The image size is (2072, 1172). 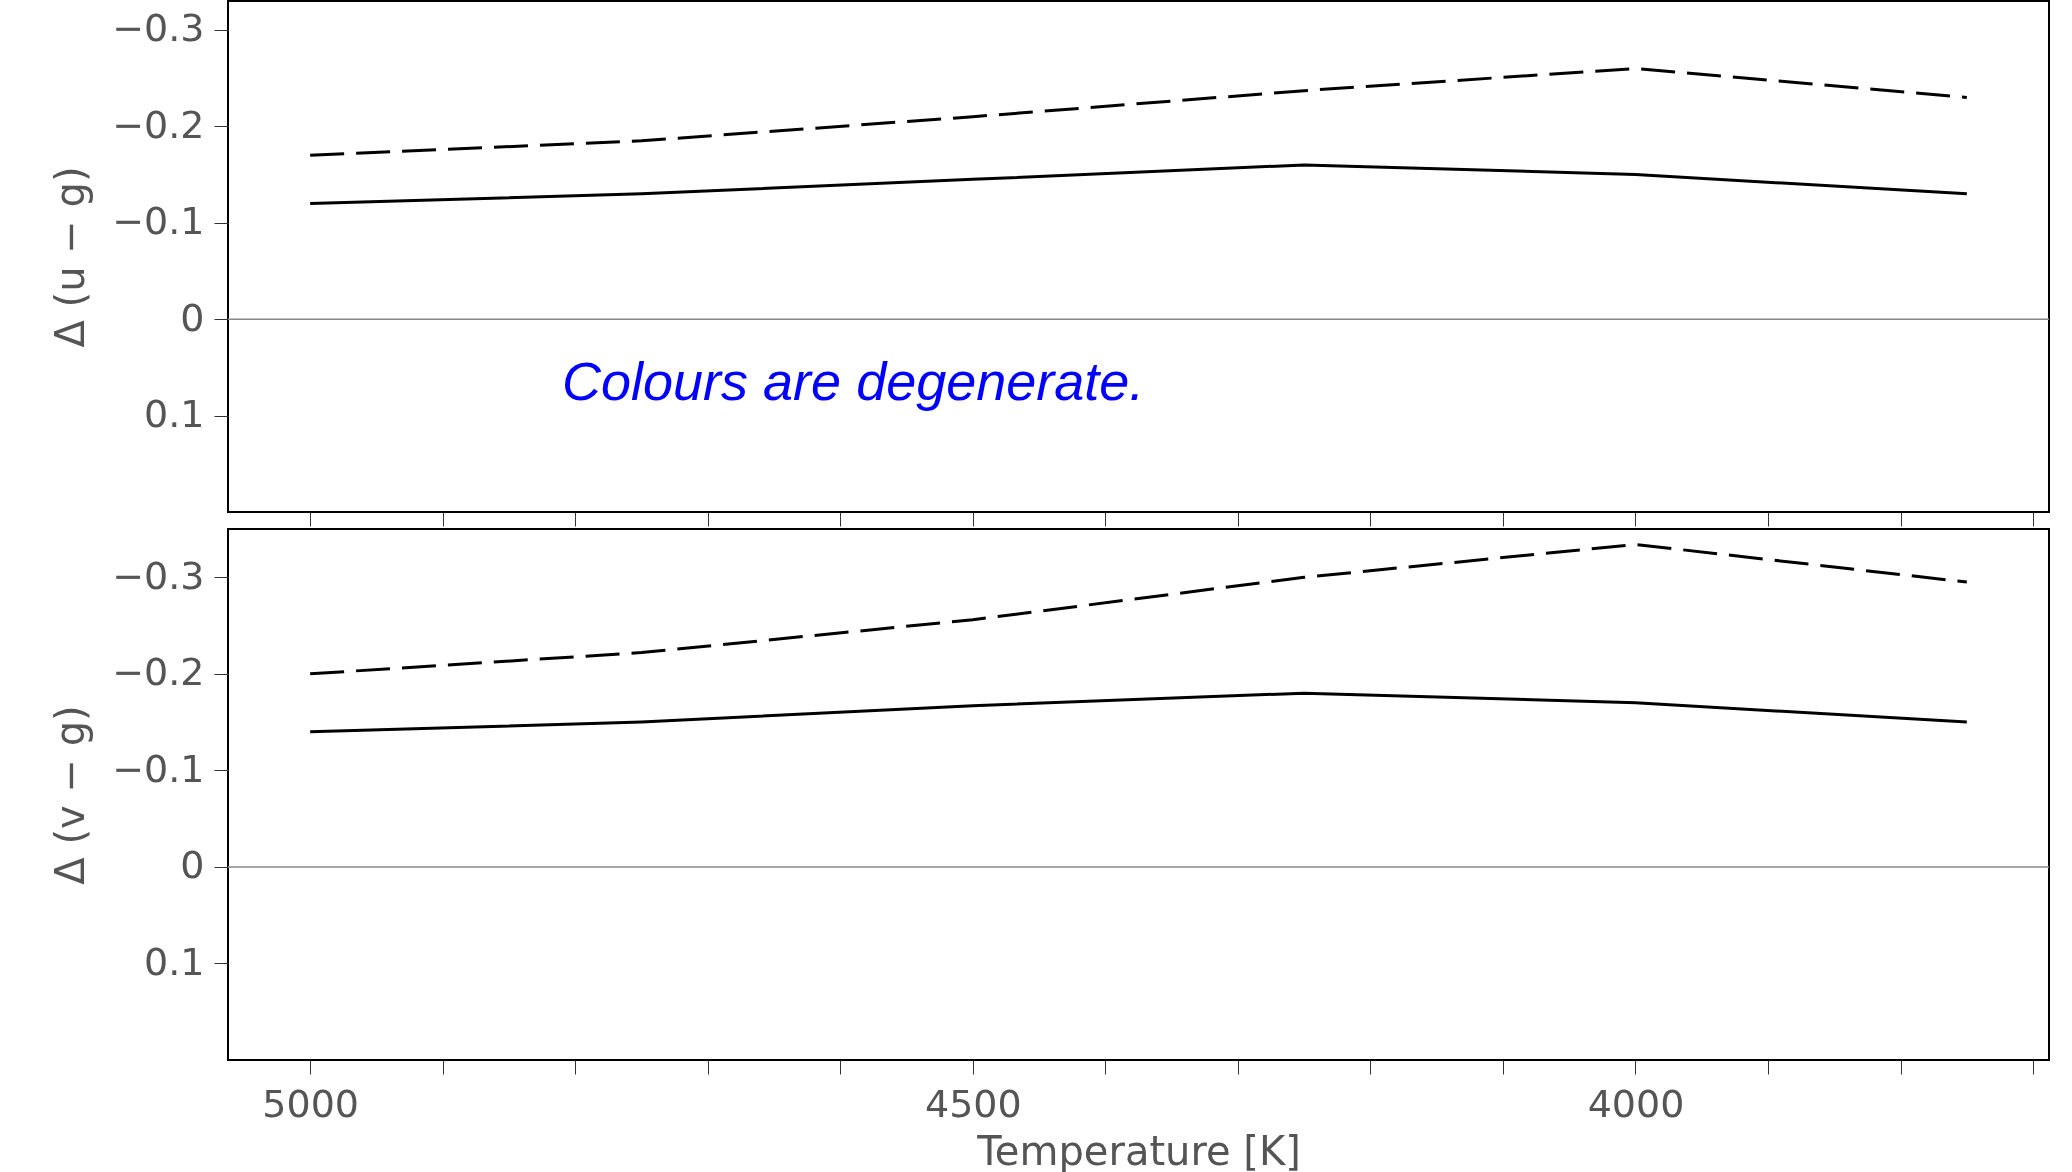 I want to click on y-axis-title: Δ (u − g), so click(x=70, y=257).